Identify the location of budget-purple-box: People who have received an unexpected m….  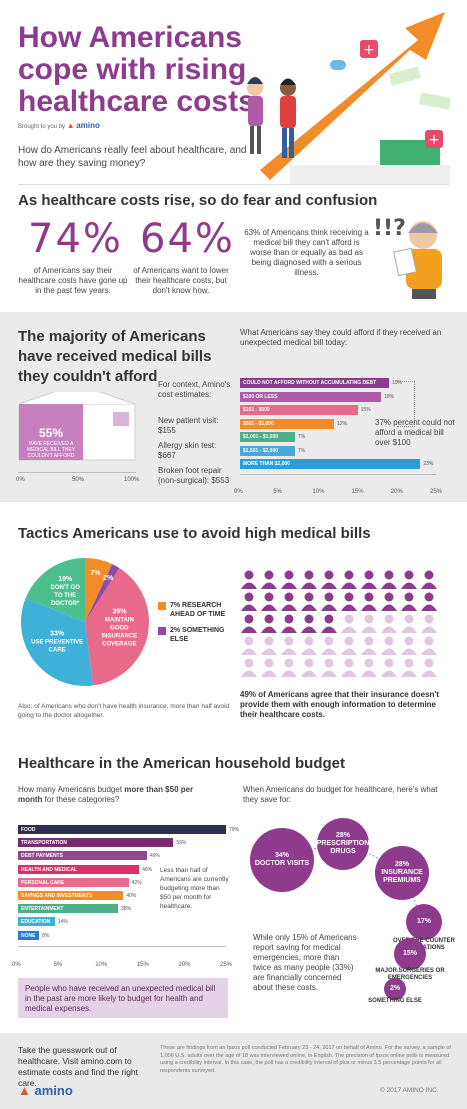
(123, 998).